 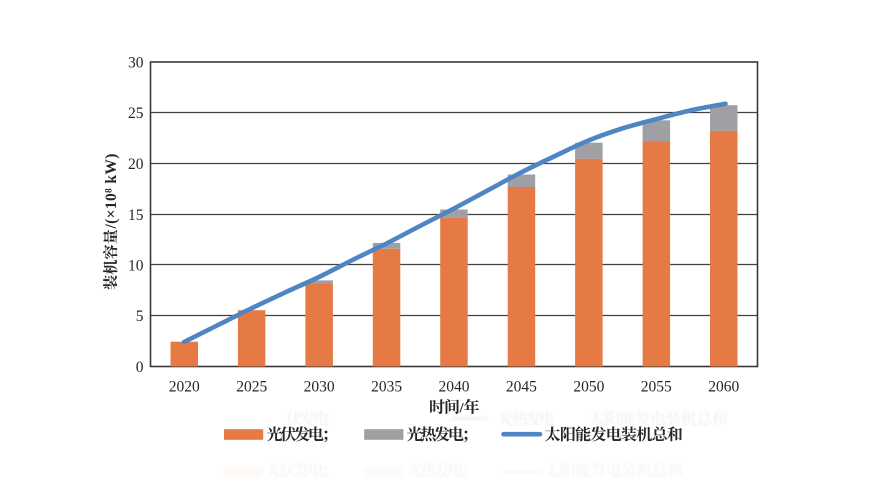 What do you see at coordinates (136, 215) in the screenshot?
I see `svg-text: 15` at bounding box center [136, 215].